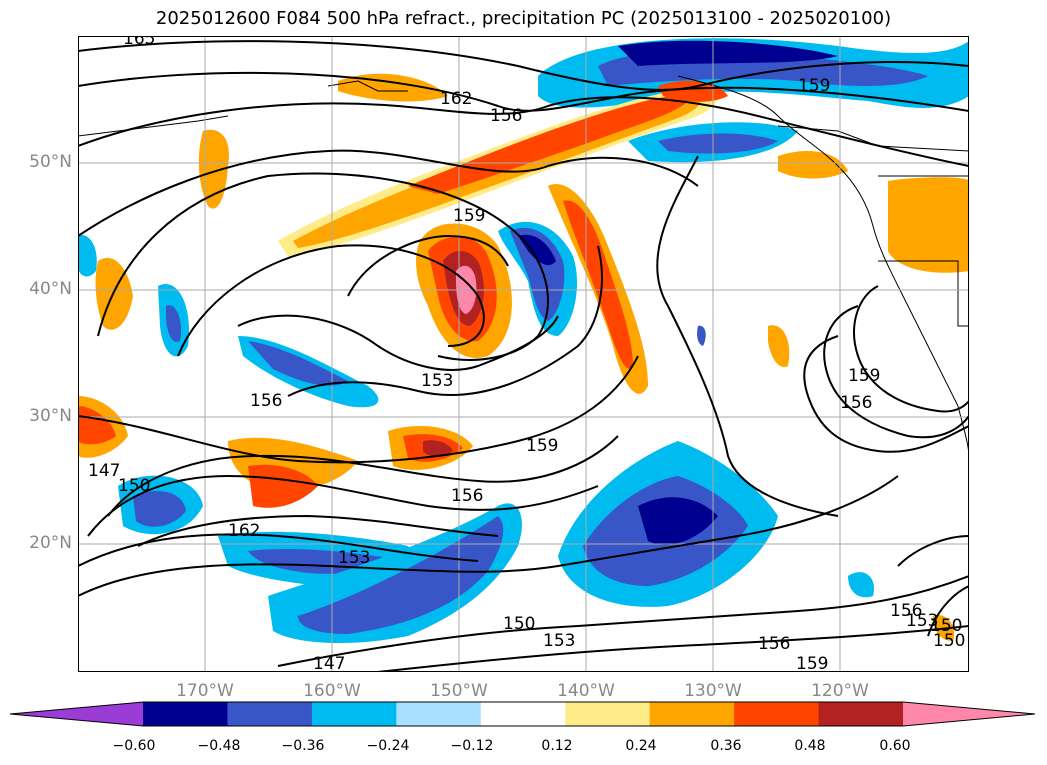 This screenshot has width=1047, height=765. What do you see at coordinates (50, 162) in the screenshot?
I see `lat-label: 50°N` at bounding box center [50, 162].